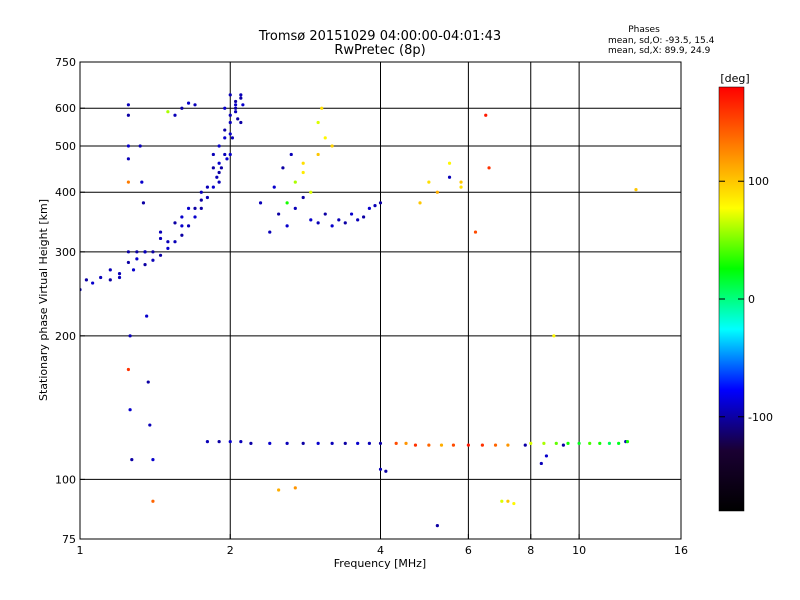 The width and height of the screenshot is (800, 600). Describe the element at coordinates (758, 181) in the screenshot. I see `colorbar-tick-label: 100` at that location.